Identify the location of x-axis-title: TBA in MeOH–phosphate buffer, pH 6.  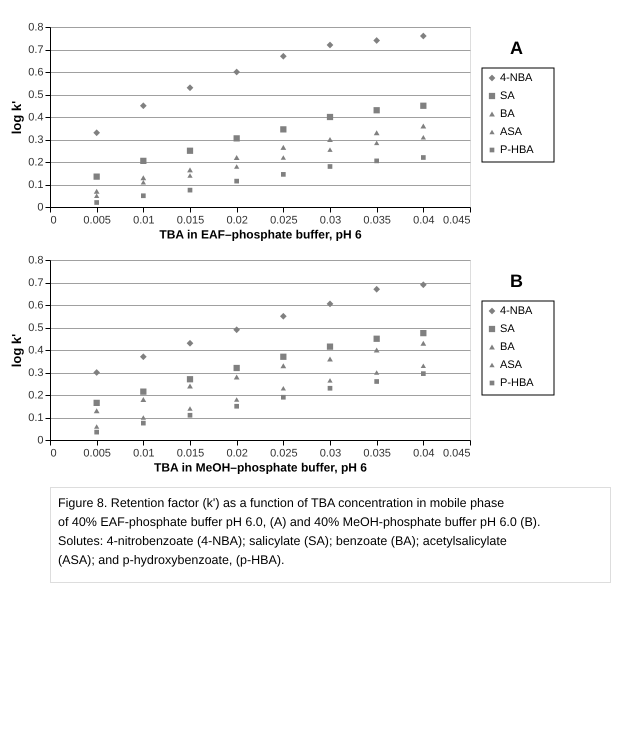
(261, 467).